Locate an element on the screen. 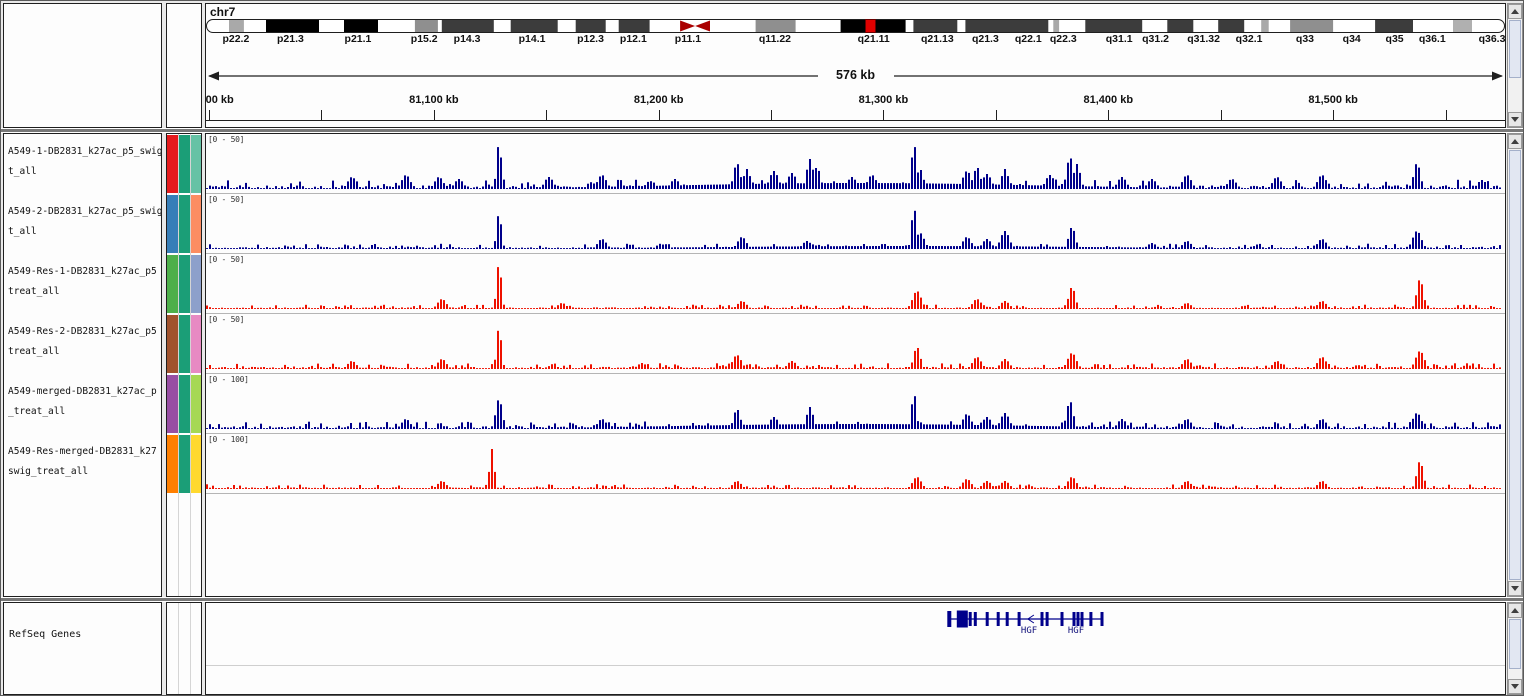 The width and height of the screenshot is (1524, 696). cytoband-label: p21.3 is located at coordinates (290, 39).